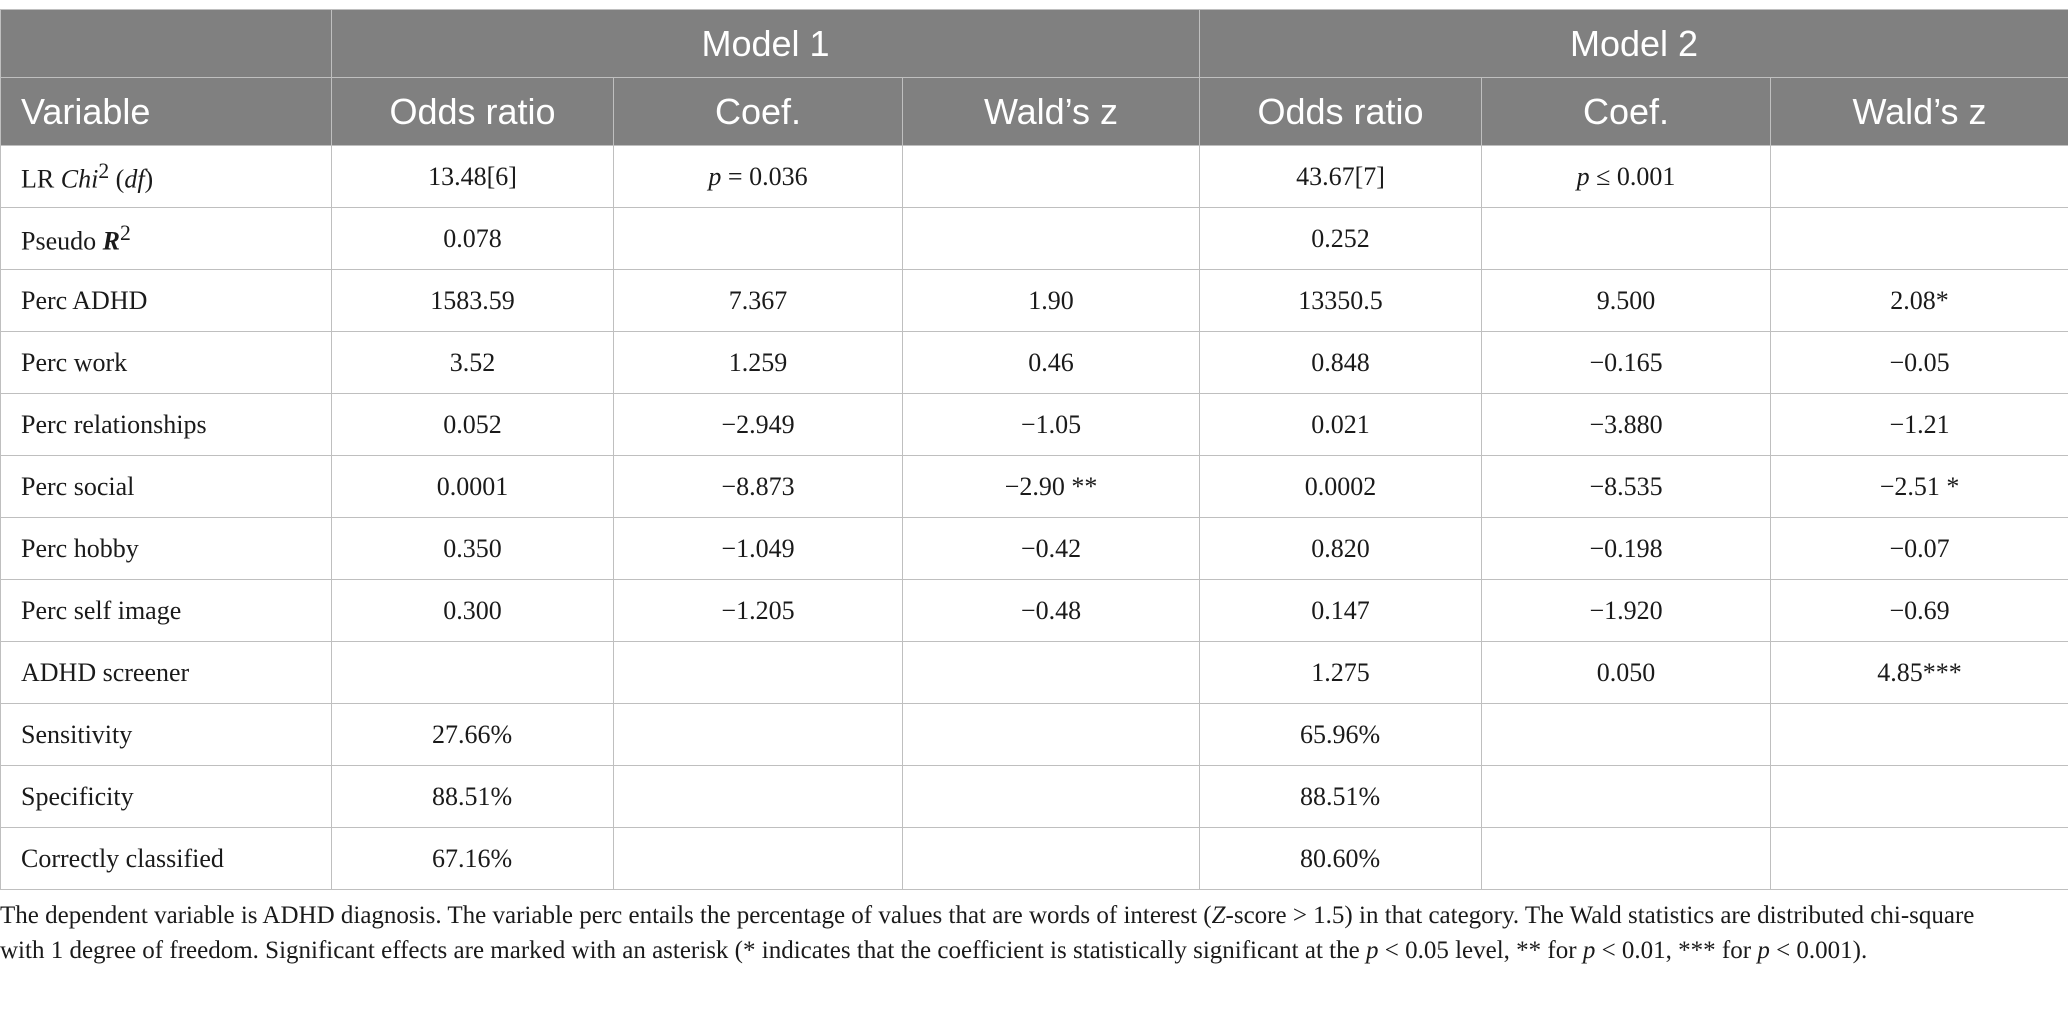 The image size is (2068, 1019). I want to click on table-cell: −8.535, so click(1626, 486).